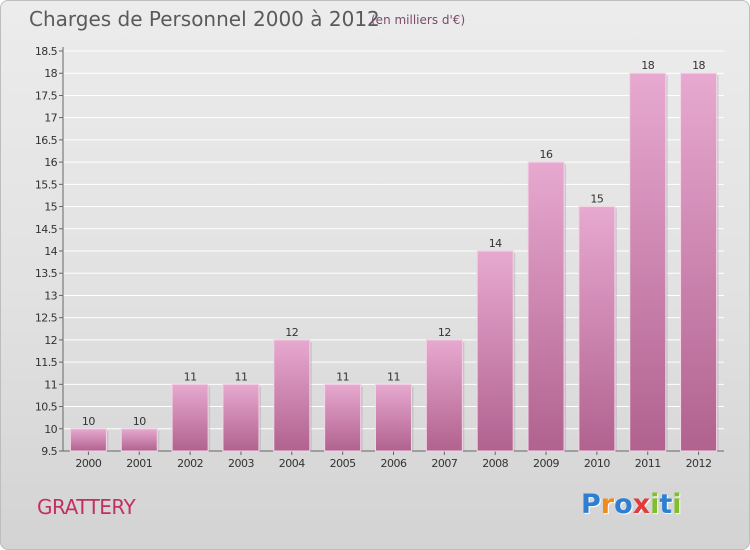 This screenshot has height=550, width=750. Describe the element at coordinates (241, 463) in the screenshot. I see `x-tick-label: 2003` at that location.